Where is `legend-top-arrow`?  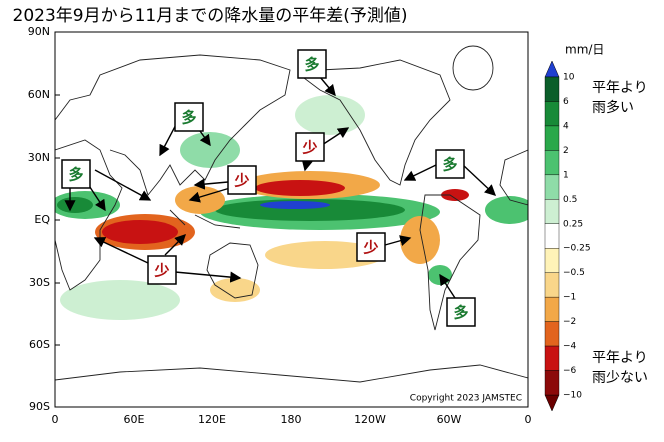 legend-top-arrow is located at coordinates (552, 69).